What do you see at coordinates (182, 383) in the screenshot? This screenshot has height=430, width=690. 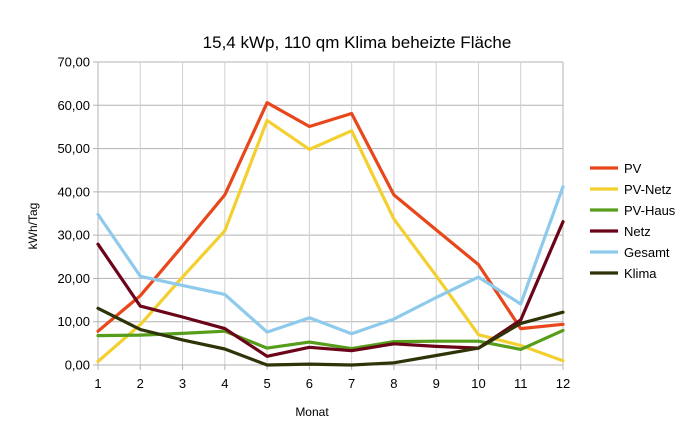 I see `x-tick-label: 3` at bounding box center [182, 383].